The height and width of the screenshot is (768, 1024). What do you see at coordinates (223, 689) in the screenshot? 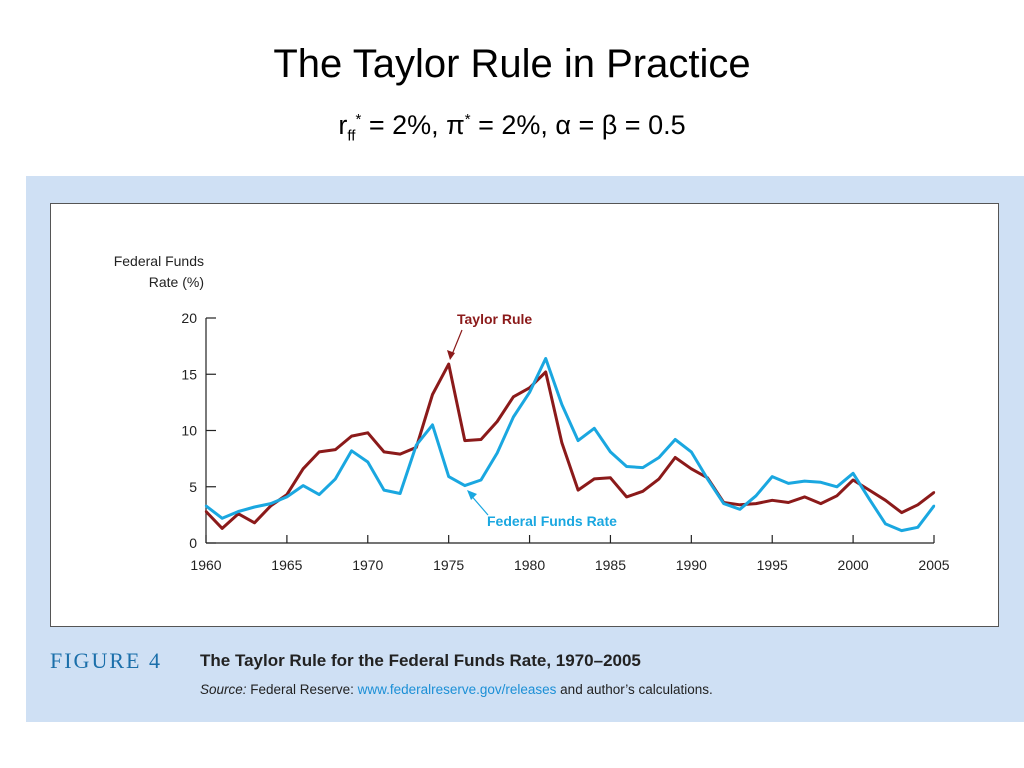
I see `source-label: Source:` at bounding box center [223, 689].